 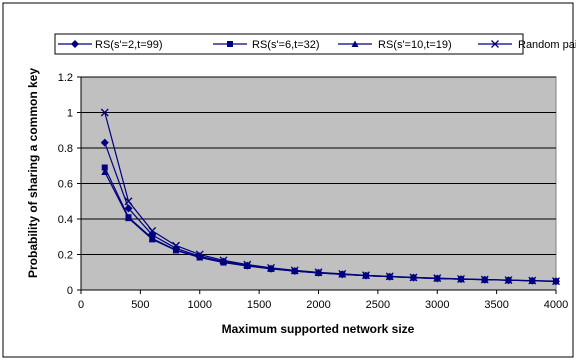 I want to click on x-tick-label: 2500, so click(x=378, y=305).